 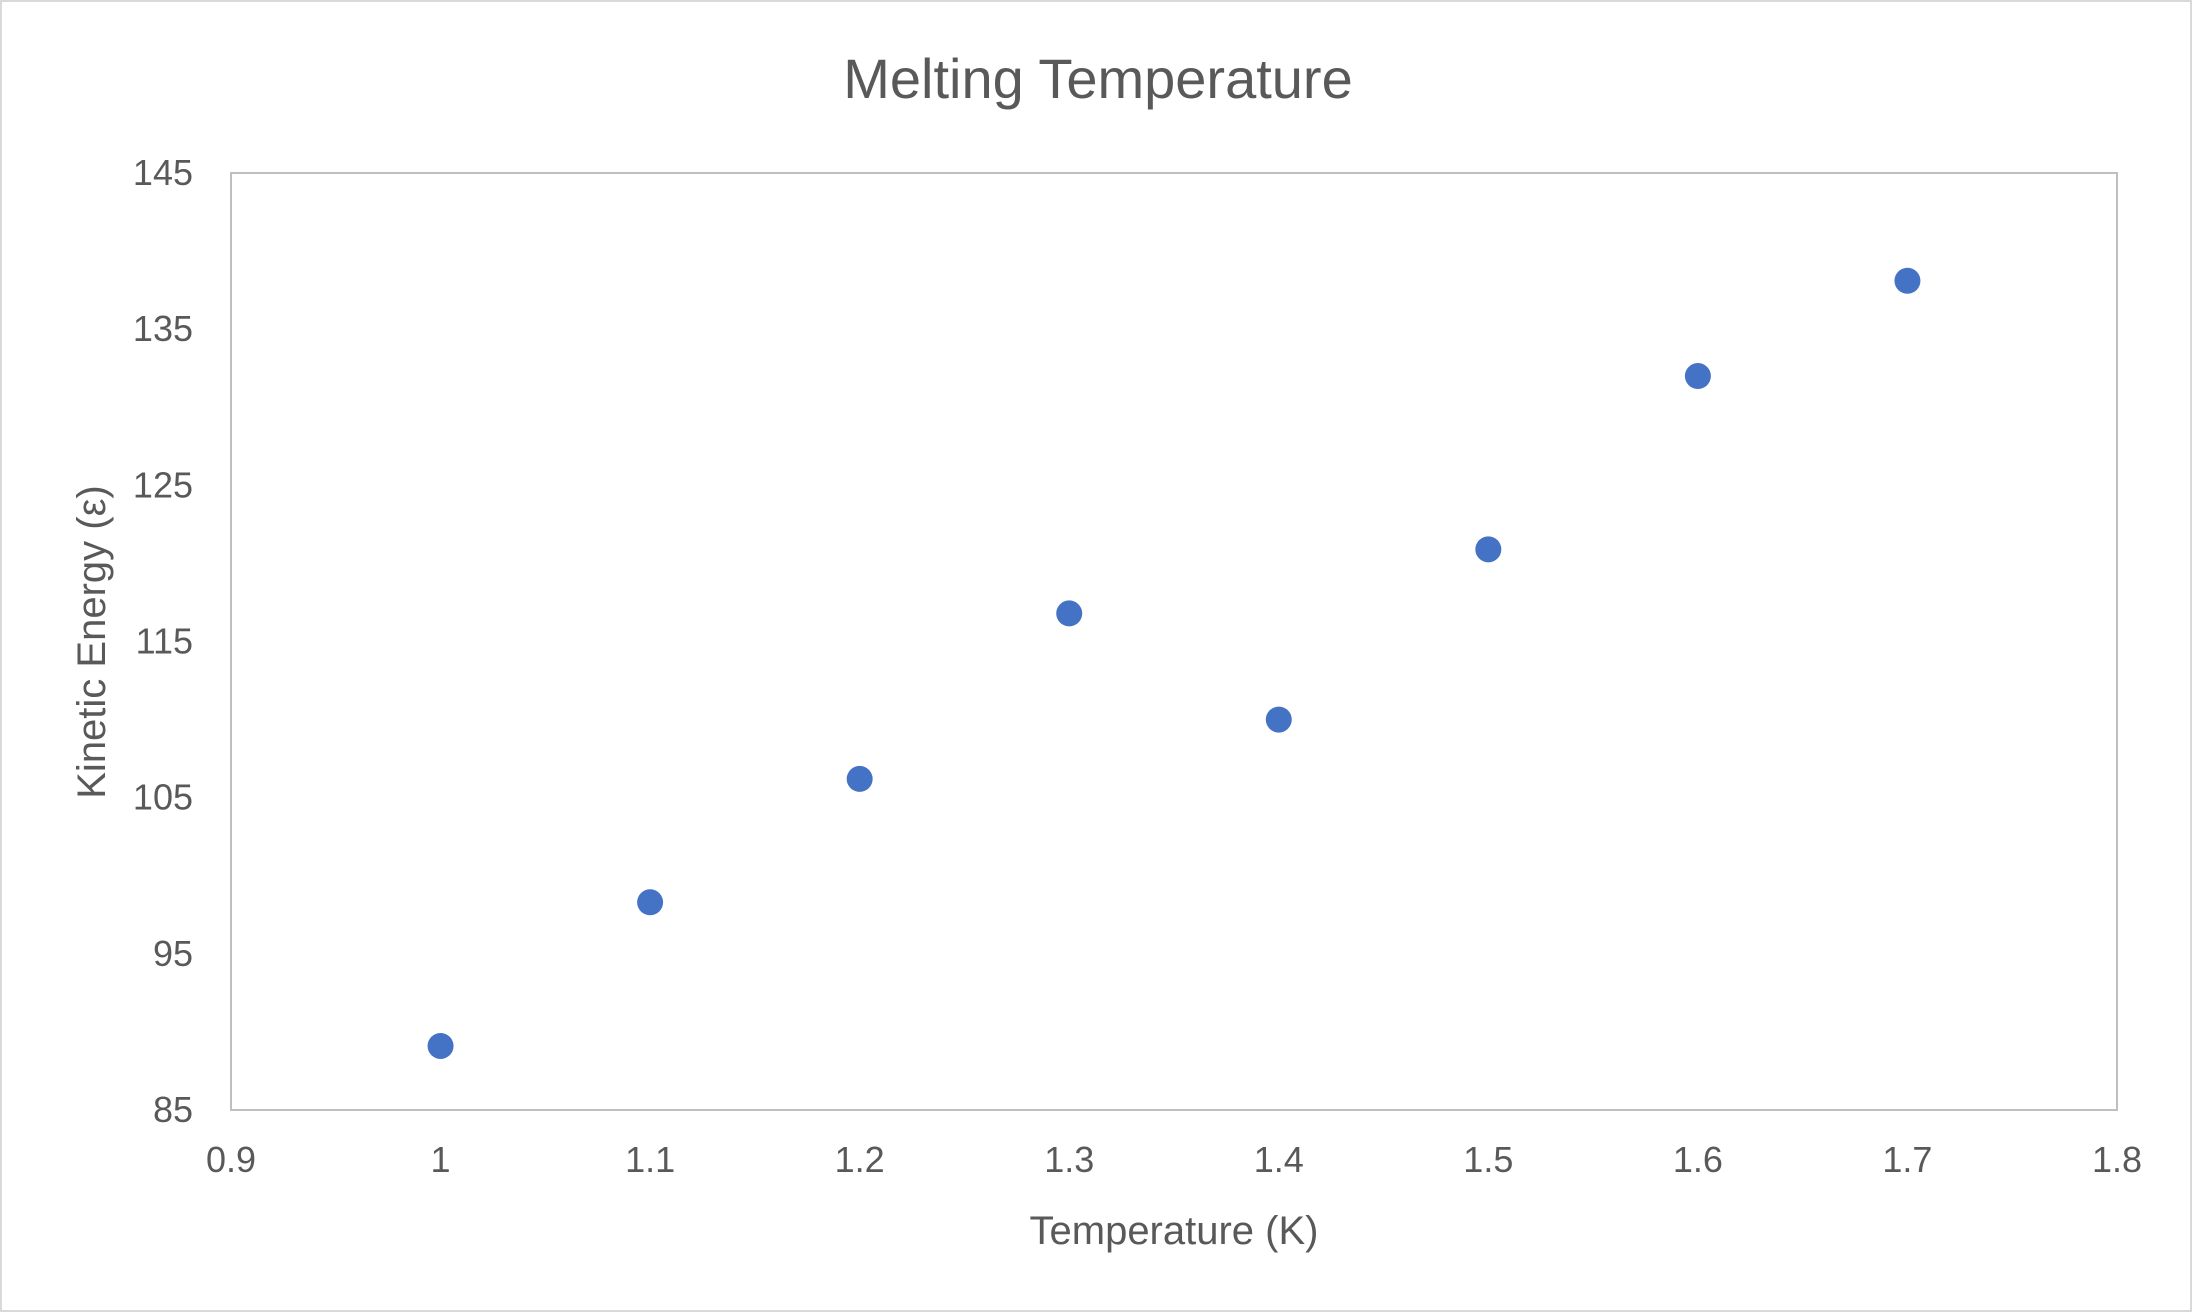 I want to click on y-tick-label: 125, so click(x=163, y=484).